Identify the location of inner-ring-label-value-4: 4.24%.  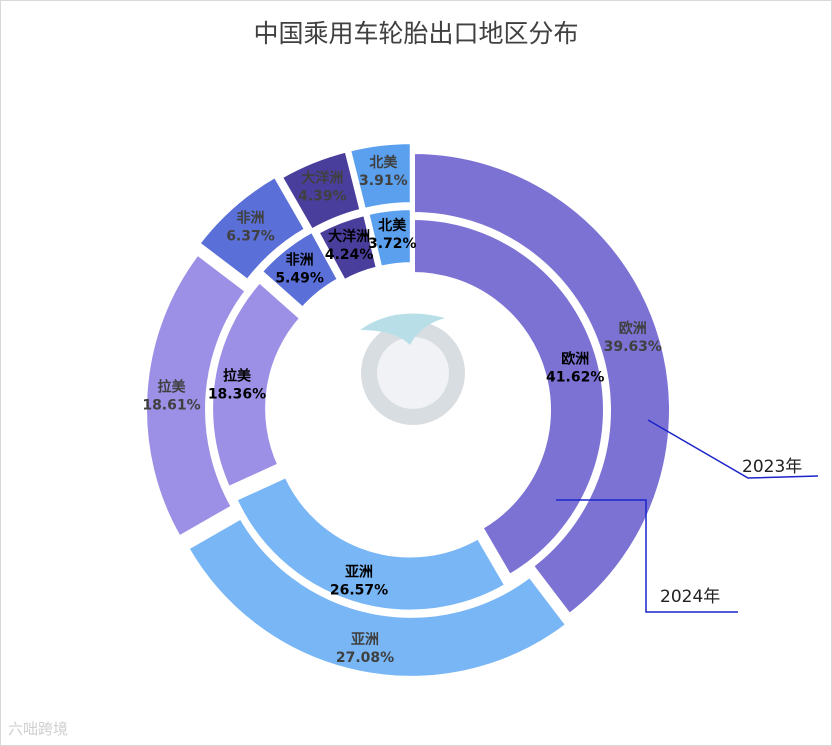
(349, 255).